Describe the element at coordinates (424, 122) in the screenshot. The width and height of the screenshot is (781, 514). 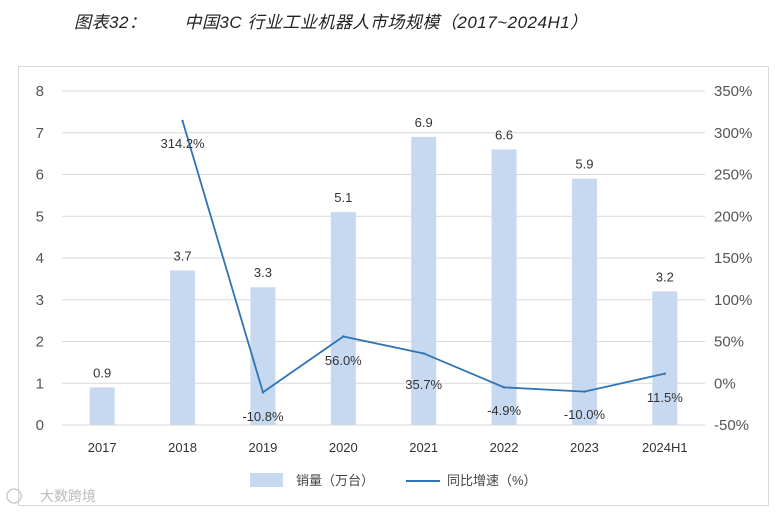
I see `bar-value-label: 6.9` at that location.